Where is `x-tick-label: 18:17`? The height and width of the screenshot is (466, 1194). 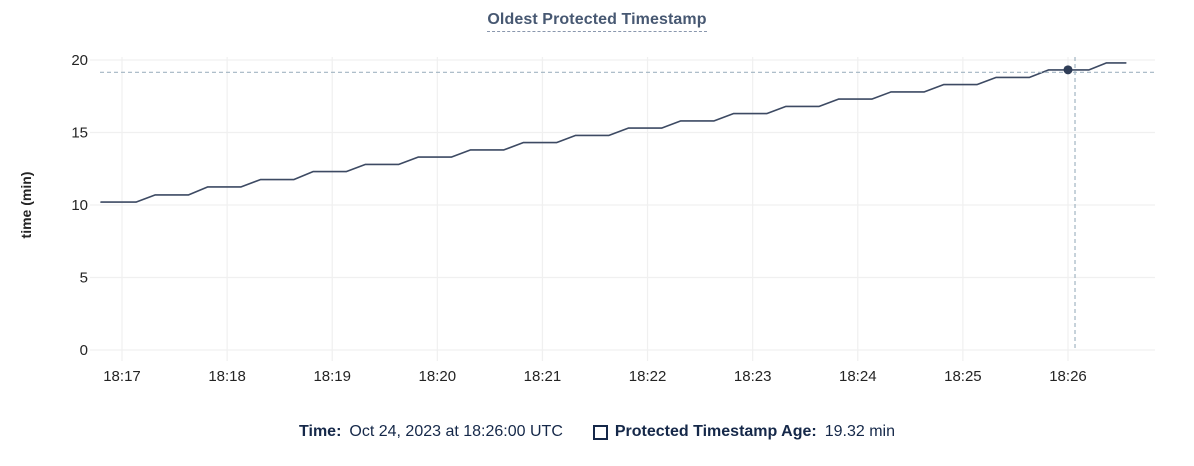 x-tick-label: 18:17 is located at coordinates (122, 376).